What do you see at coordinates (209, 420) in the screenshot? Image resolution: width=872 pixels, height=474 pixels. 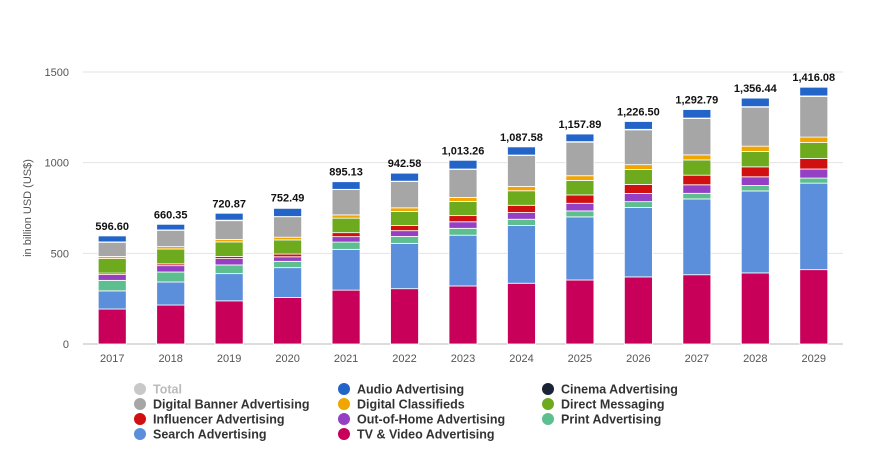 I see `legend-item: Influencer Advertising` at bounding box center [209, 420].